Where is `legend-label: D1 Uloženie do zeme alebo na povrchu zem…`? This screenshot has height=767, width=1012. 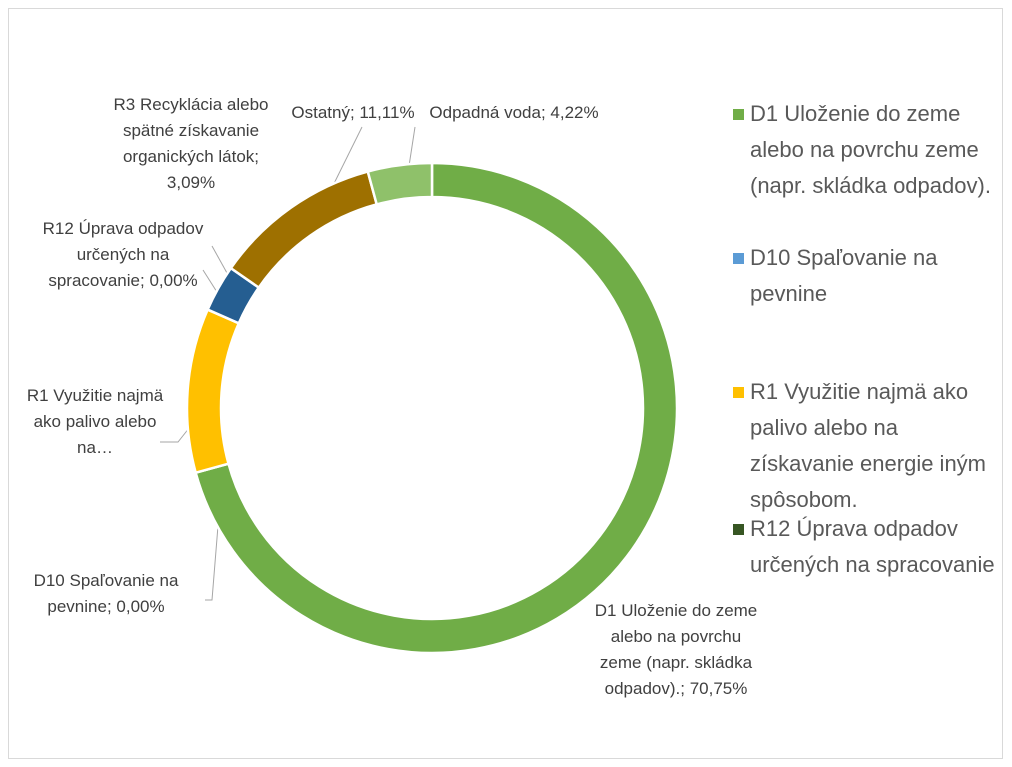
legend-label: D1 Uloženie do zeme alebo na povrchu zem… is located at coordinates (870, 149).